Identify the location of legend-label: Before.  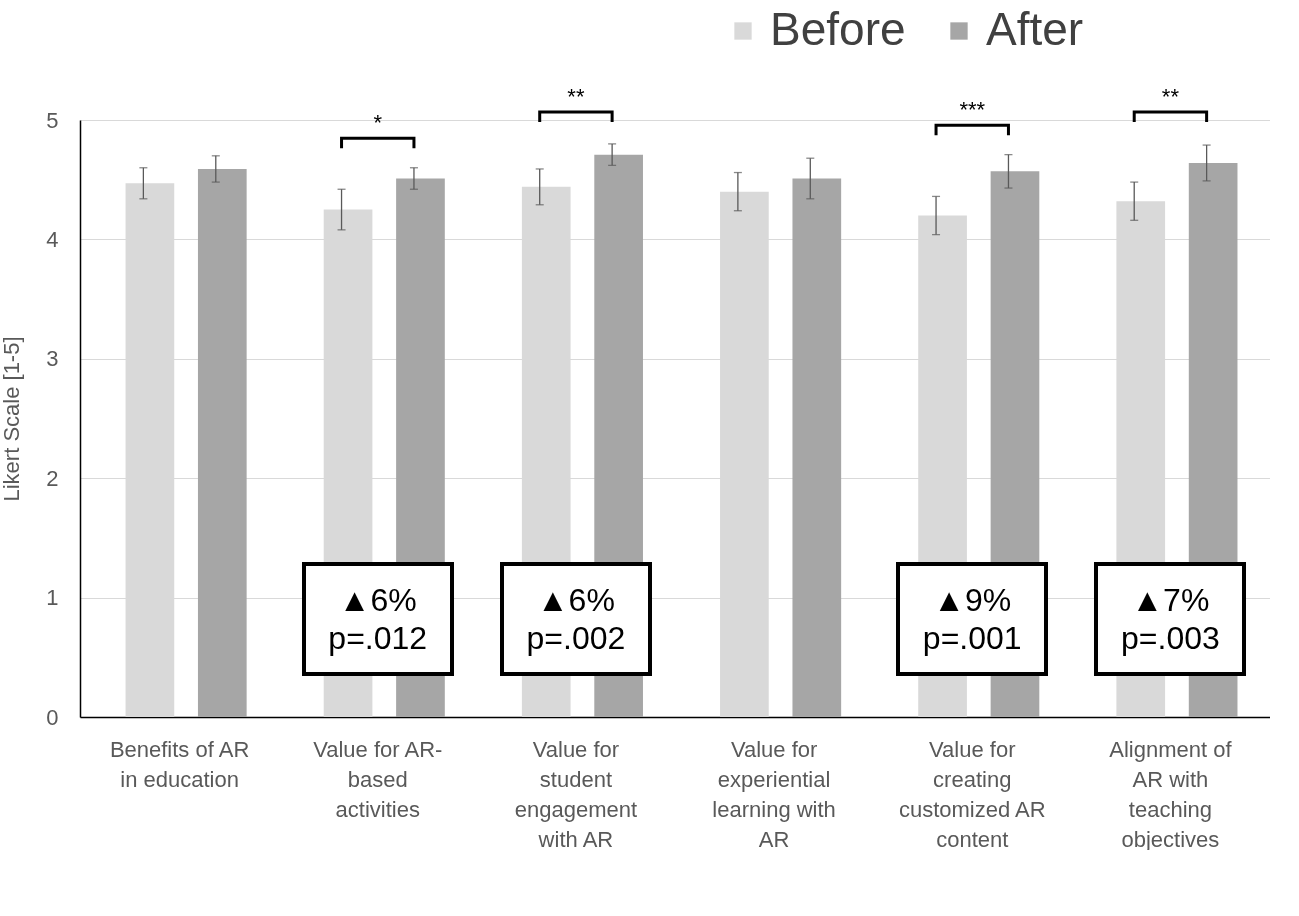
(838, 29).